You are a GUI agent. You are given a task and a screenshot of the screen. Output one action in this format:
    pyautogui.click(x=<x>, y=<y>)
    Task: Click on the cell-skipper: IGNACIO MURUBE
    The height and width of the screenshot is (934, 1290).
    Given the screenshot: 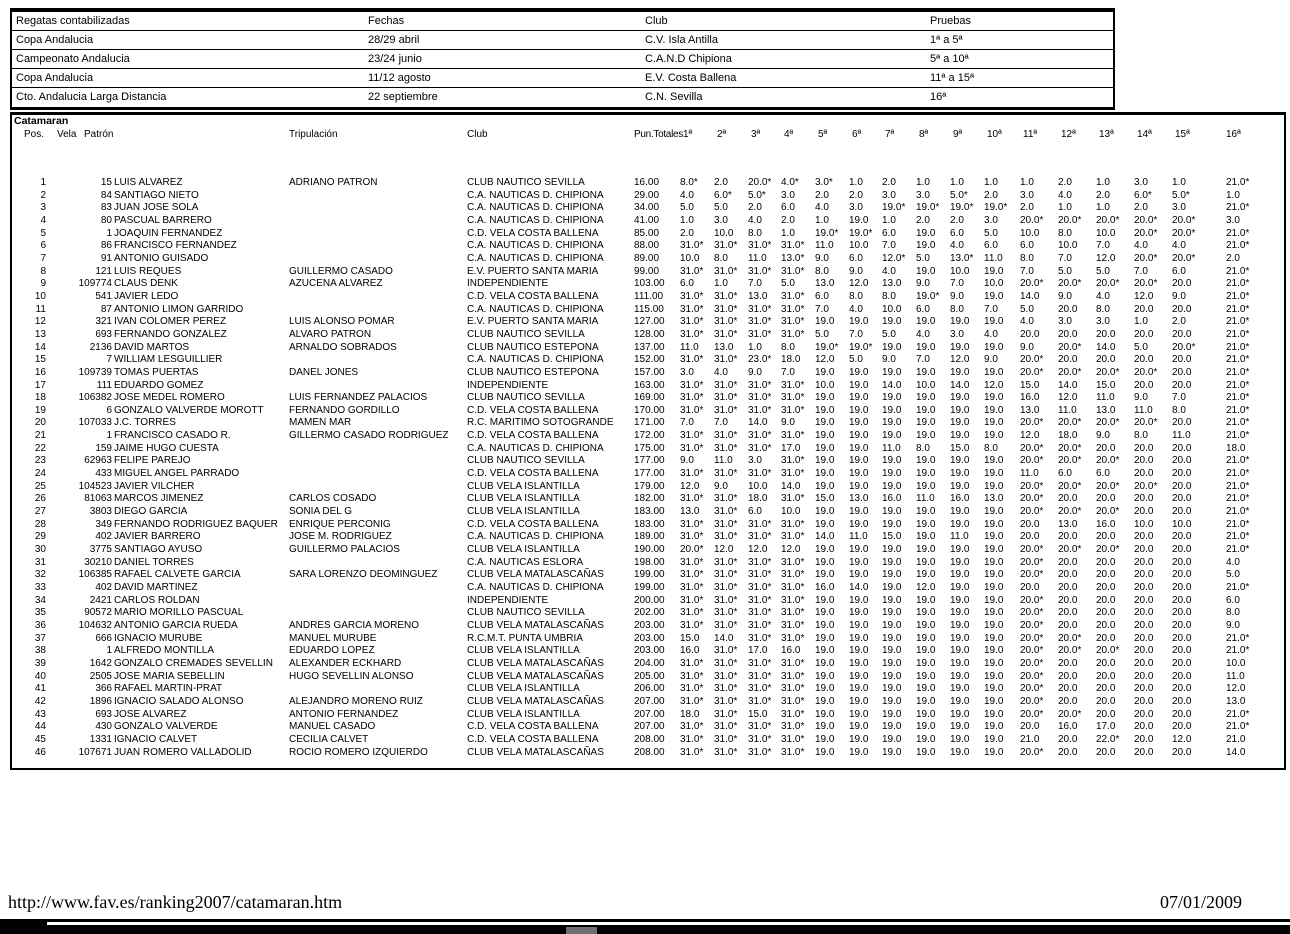 What is the action you would take?
    pyautogui.click(x=158, y=638)
    